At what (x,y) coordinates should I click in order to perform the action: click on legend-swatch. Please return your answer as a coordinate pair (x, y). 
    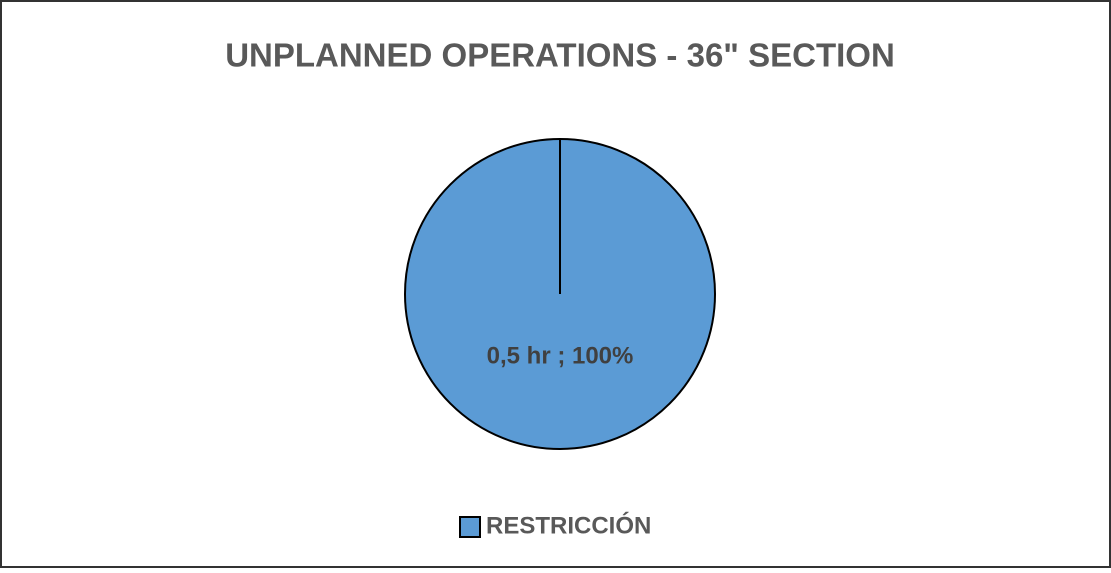
    Looking at the image, I should click on (470, 527).